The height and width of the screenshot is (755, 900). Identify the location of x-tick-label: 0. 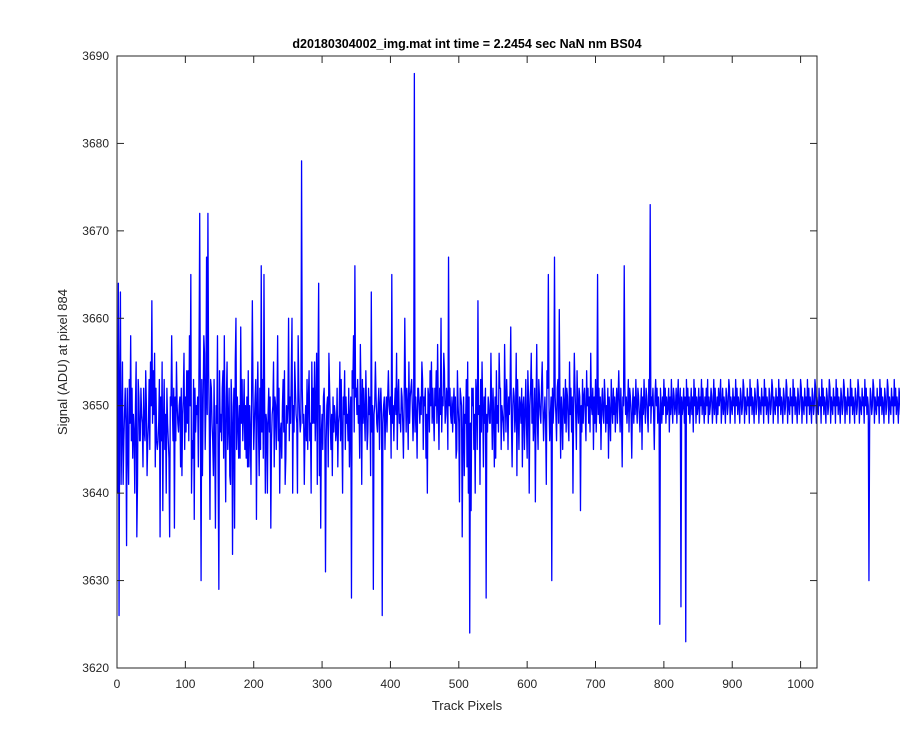
(117, 684).